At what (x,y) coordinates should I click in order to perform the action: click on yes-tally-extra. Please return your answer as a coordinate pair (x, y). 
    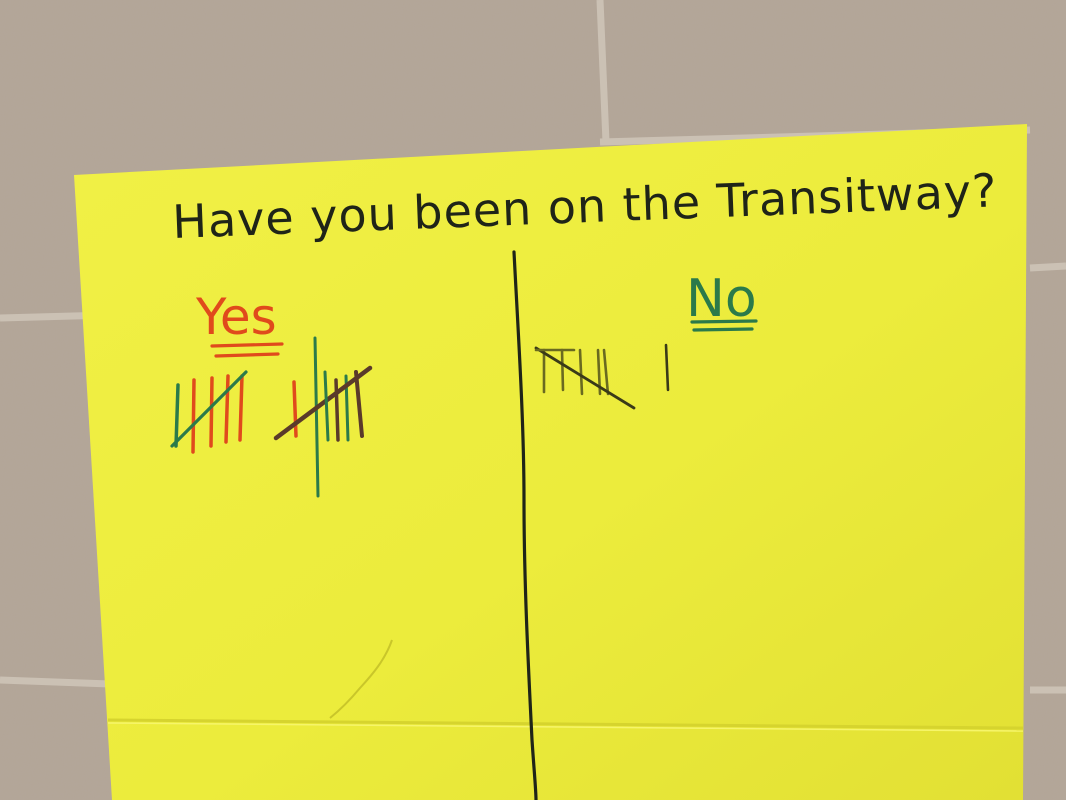
    Looking at the image, I should click on (326, 406).